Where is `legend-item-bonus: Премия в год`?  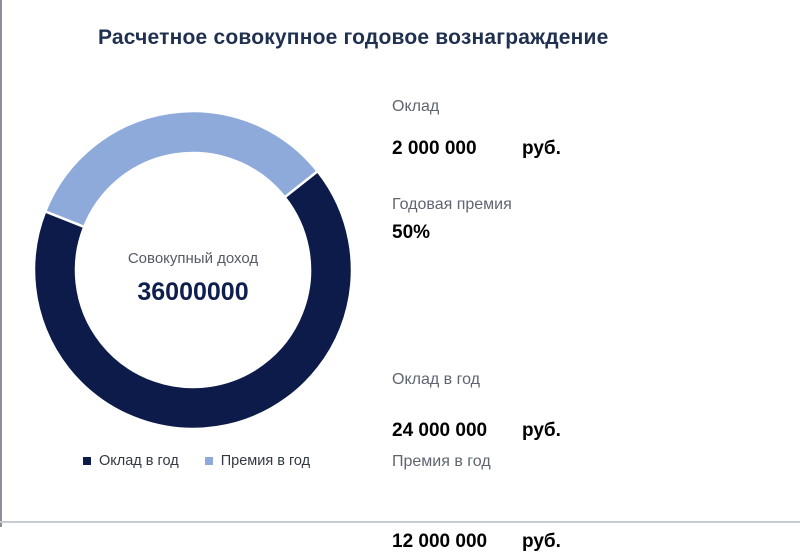
legend-item-bonus: Премия в год is located at coordinates (257, 461).